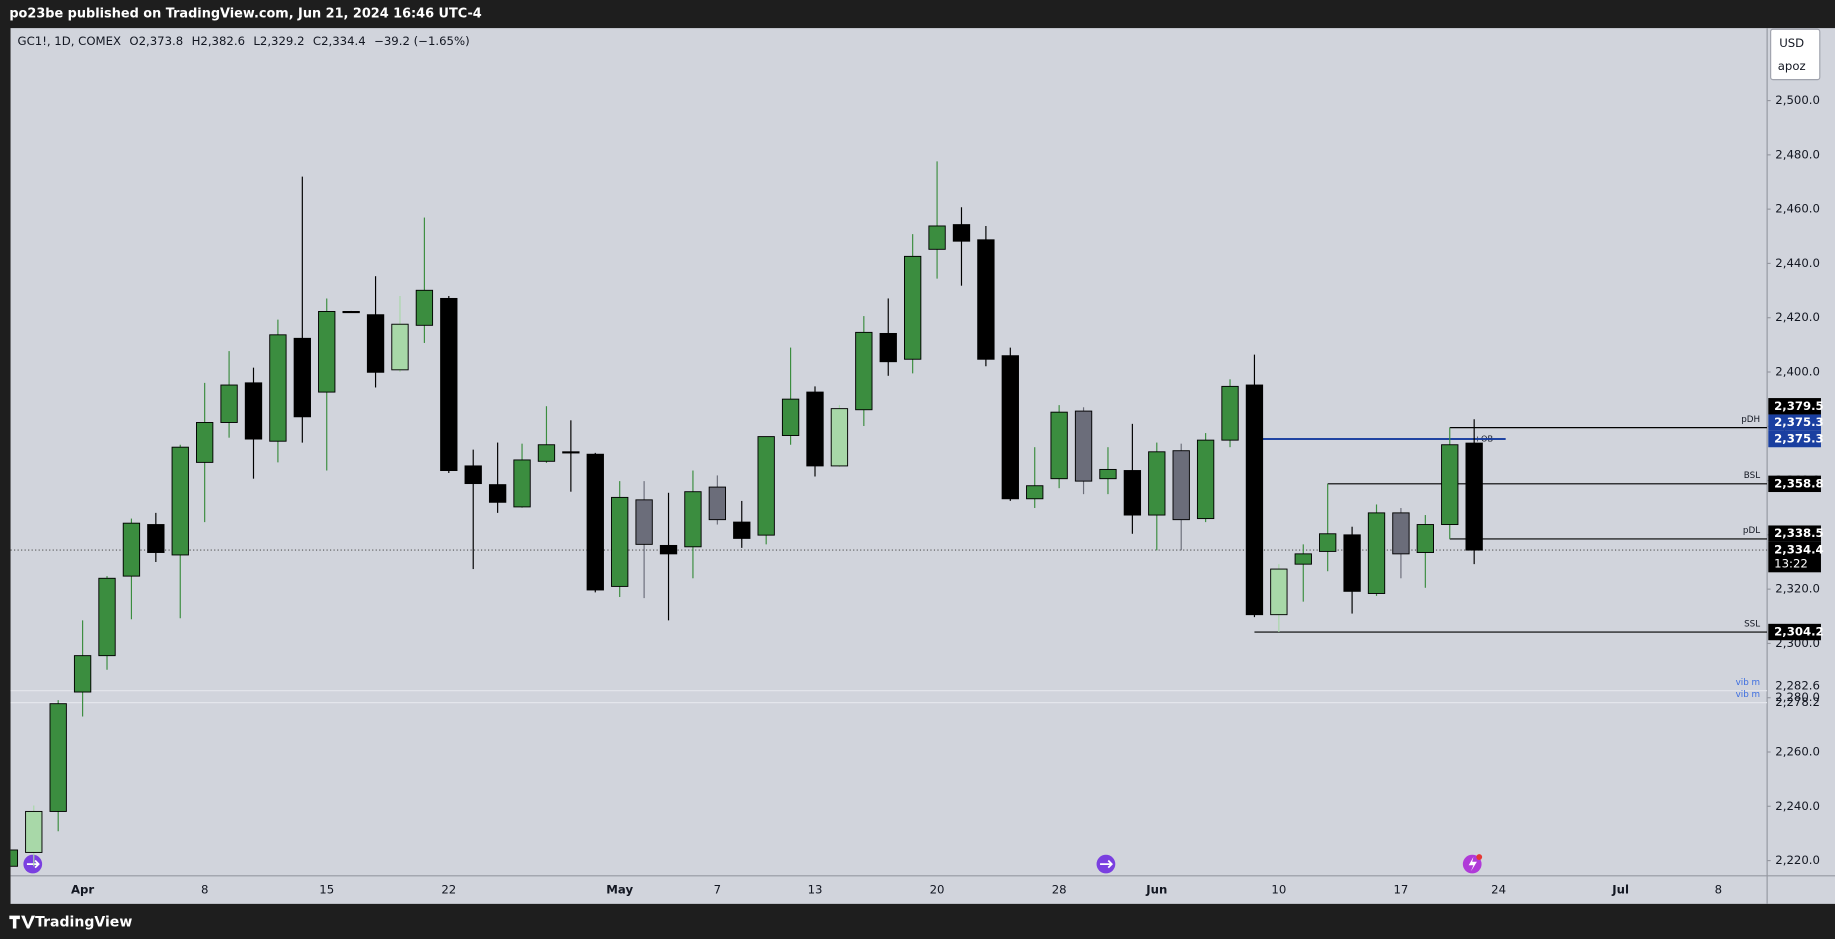 This screenshot has height=939, width=1835. I want to click on y-tick-label: 2,280.0, so click(1797, 697).